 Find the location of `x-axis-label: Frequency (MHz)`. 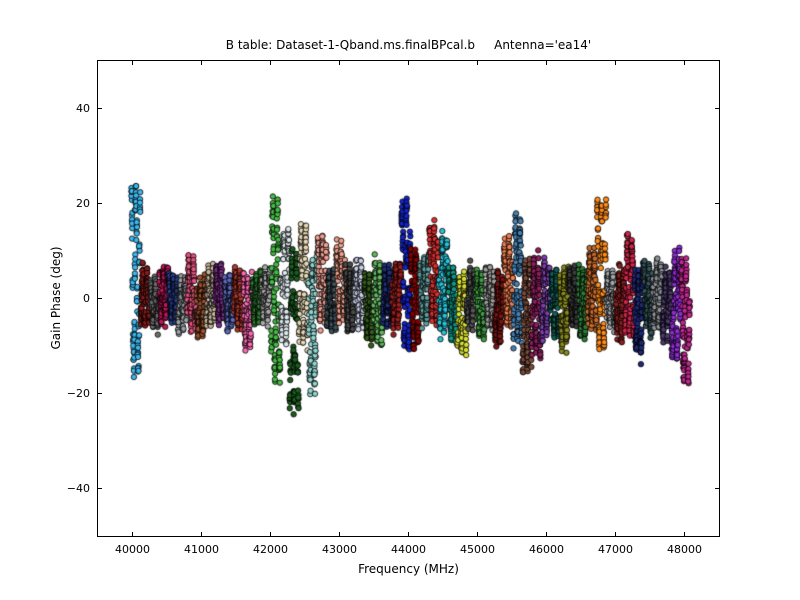

x-axis-label: Frequency (MHz) is located at coordinates (408, 569).